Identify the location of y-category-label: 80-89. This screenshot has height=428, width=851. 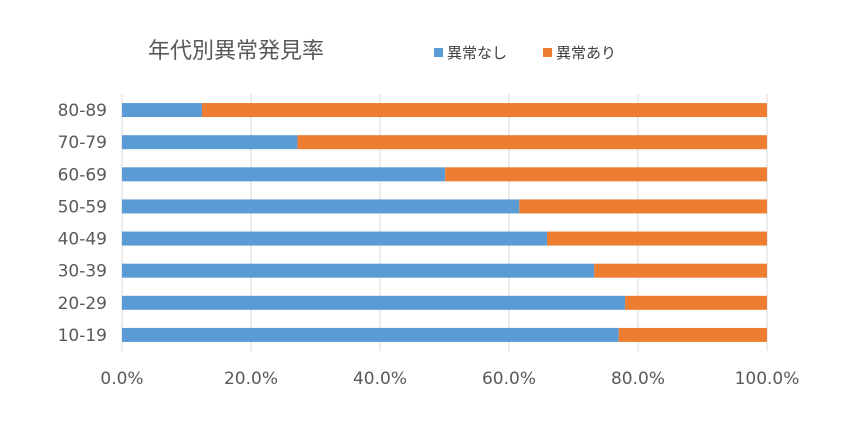
(82, 111).